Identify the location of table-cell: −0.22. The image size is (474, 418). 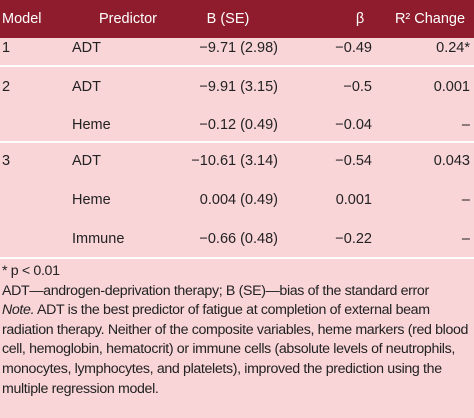
(353, 239).